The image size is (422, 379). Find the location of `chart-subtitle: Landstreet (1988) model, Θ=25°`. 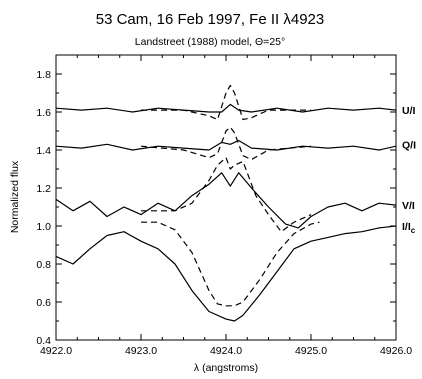

chart-subtitle: Landstreet (1988) model, Θ=25° is located at coordinates (210, 42).